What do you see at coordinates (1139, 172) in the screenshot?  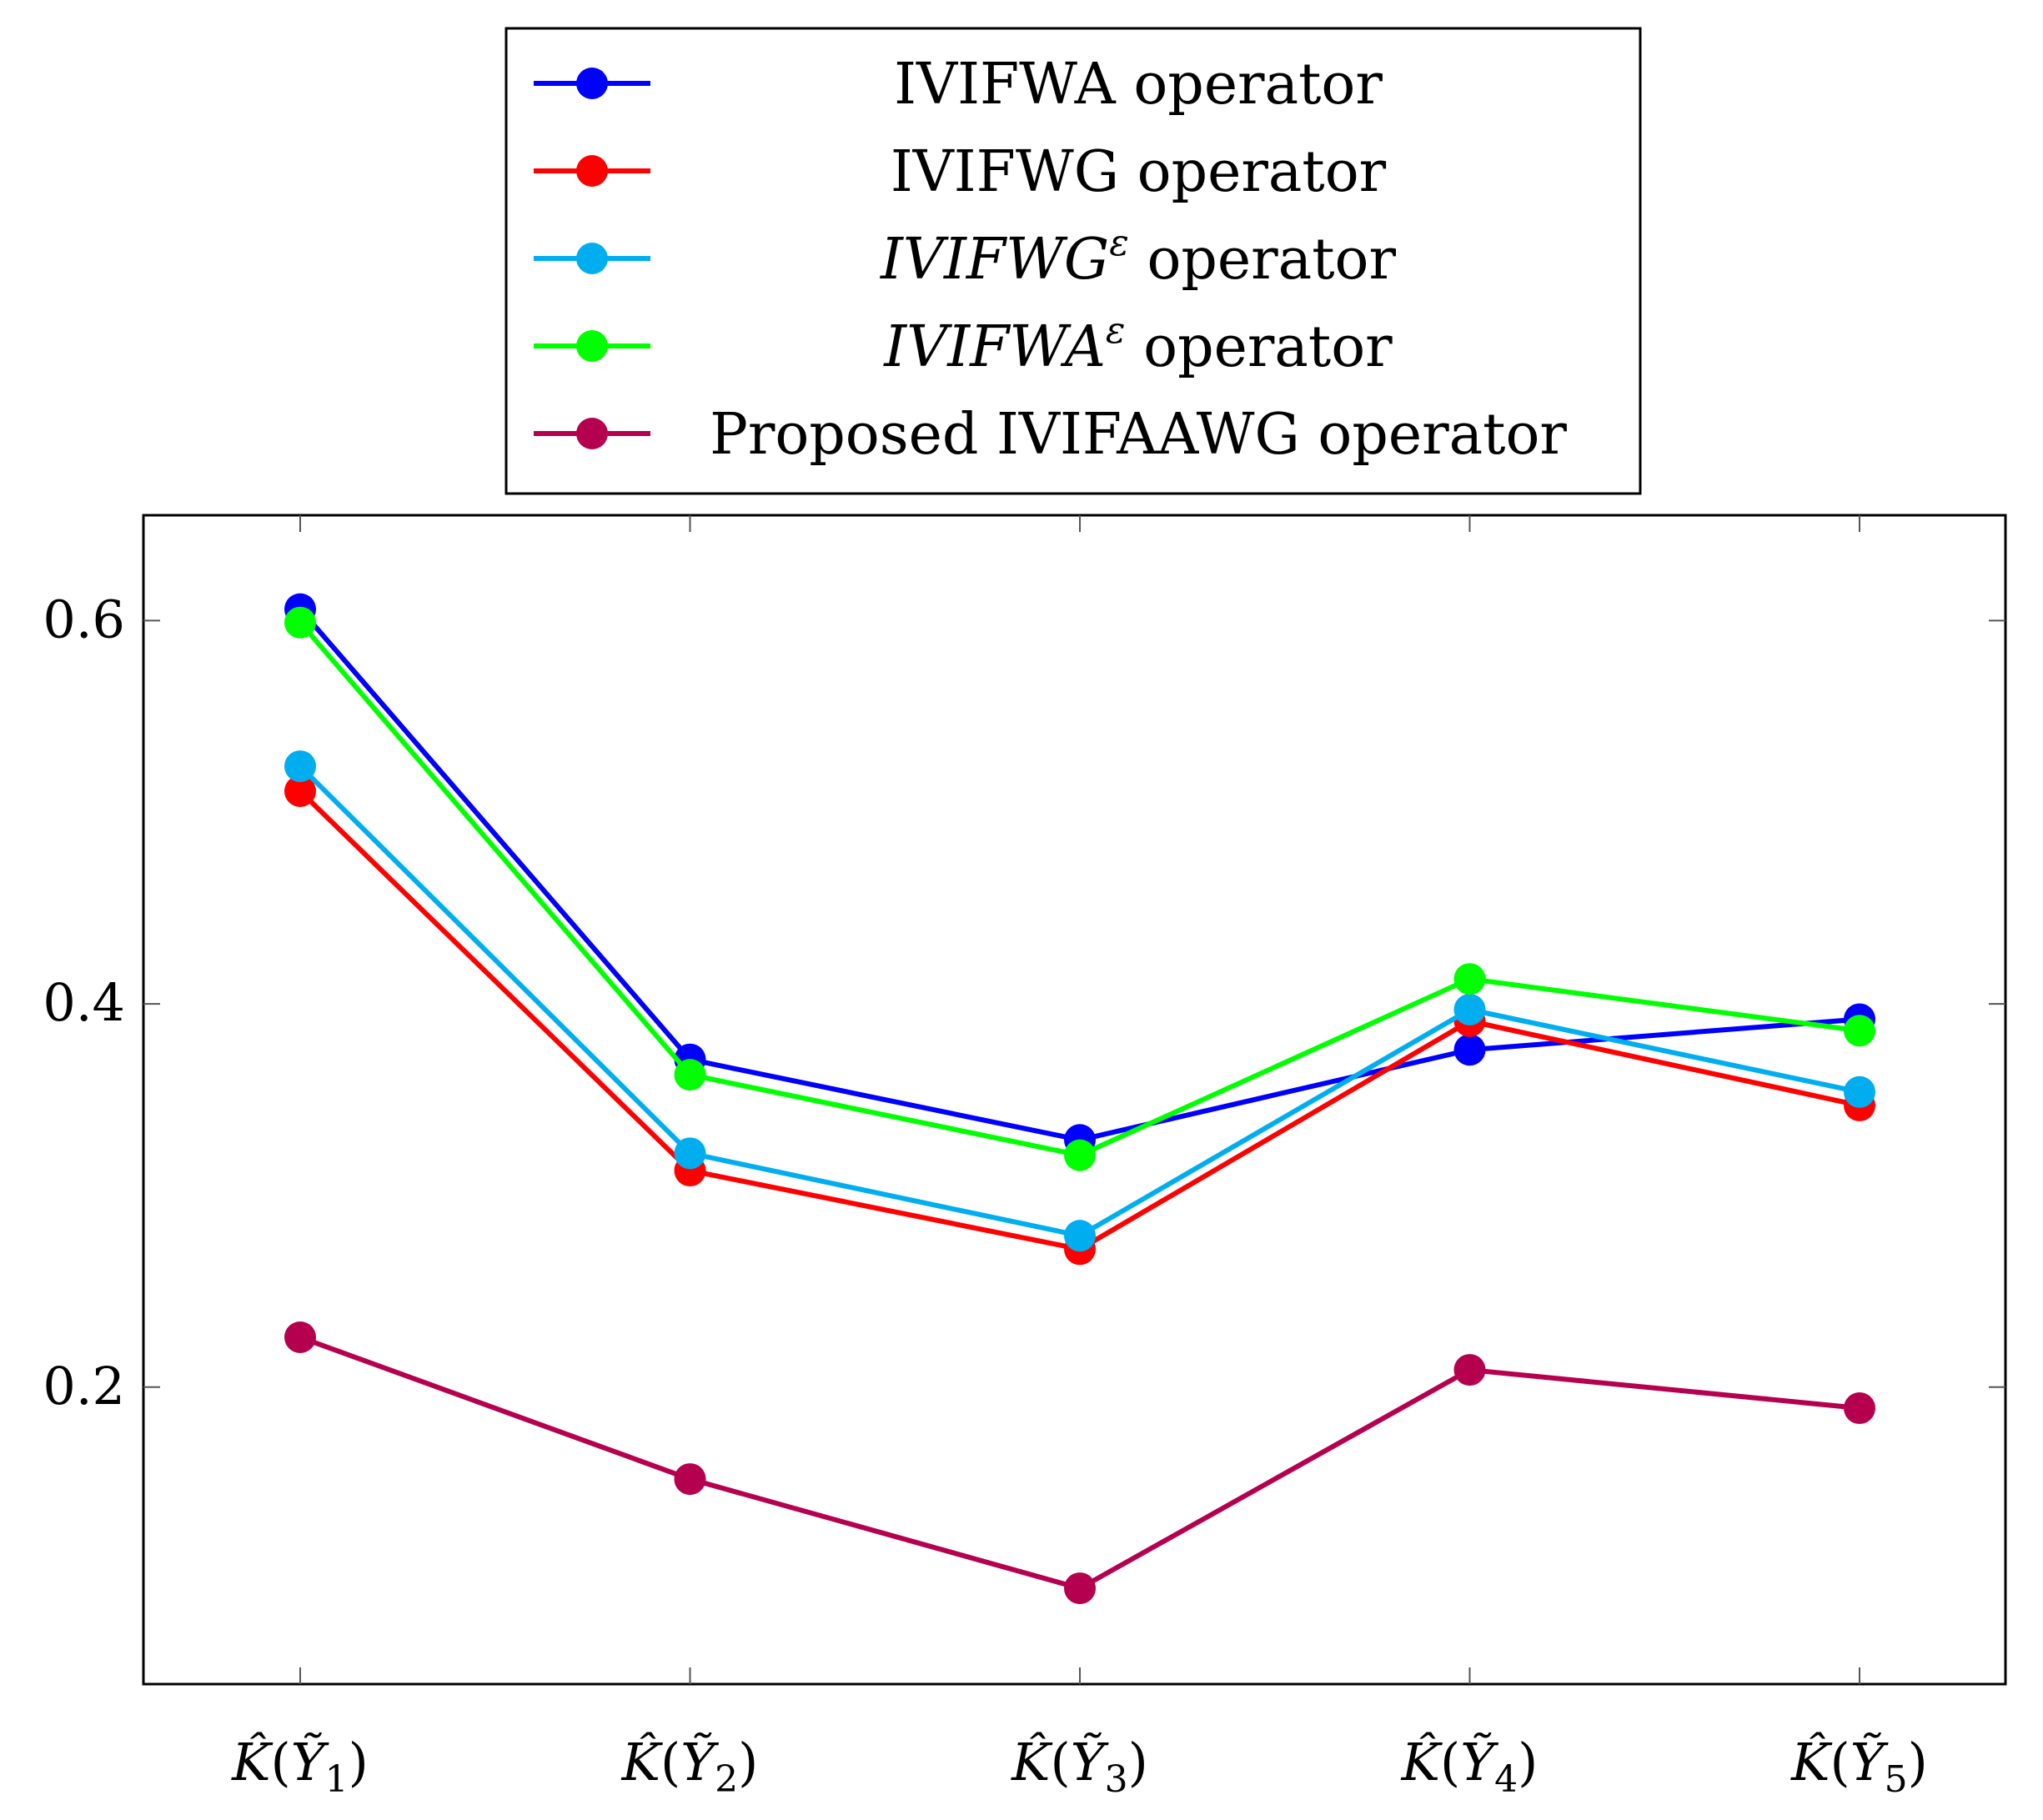 I see `legend-label: IVIFWG operator` at bounding box center [1139, 172].